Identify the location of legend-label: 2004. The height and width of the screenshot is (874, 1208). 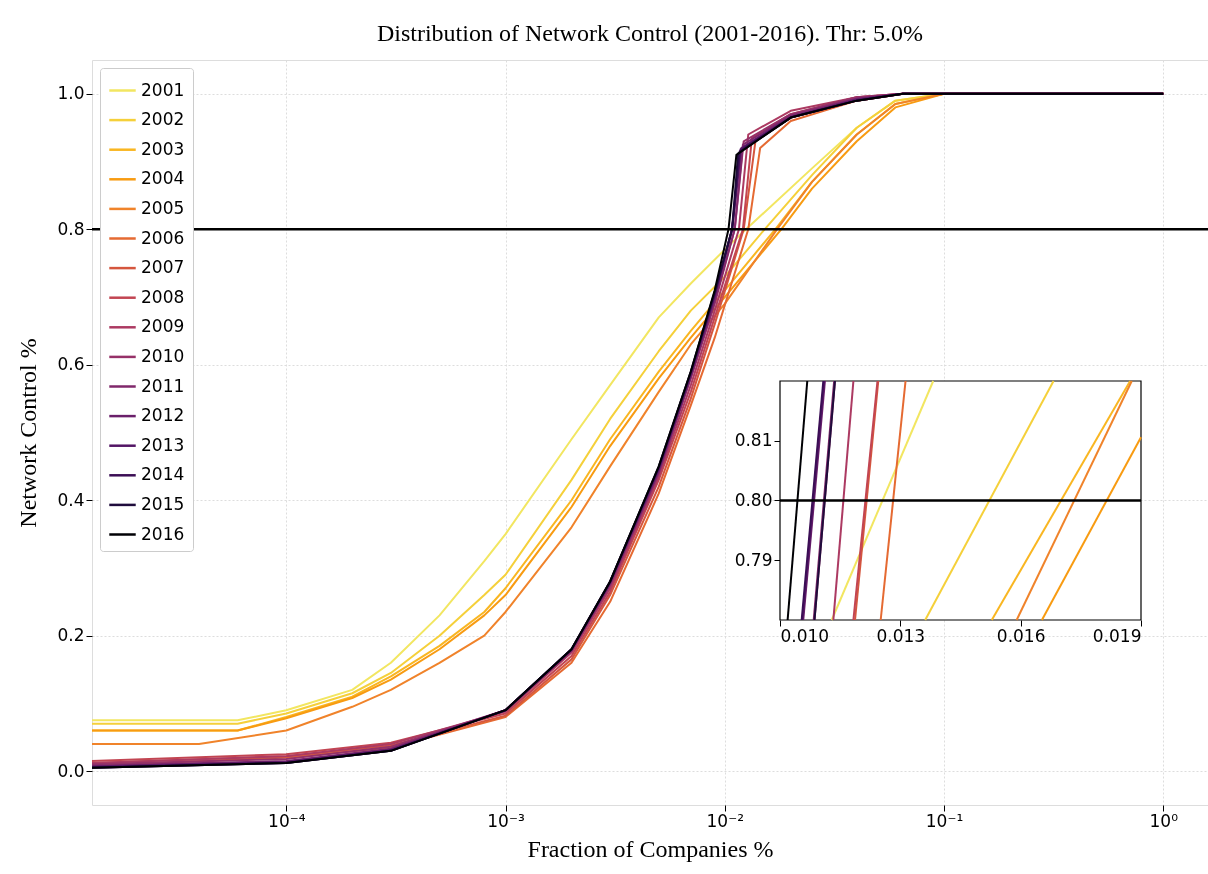
(163, 178).